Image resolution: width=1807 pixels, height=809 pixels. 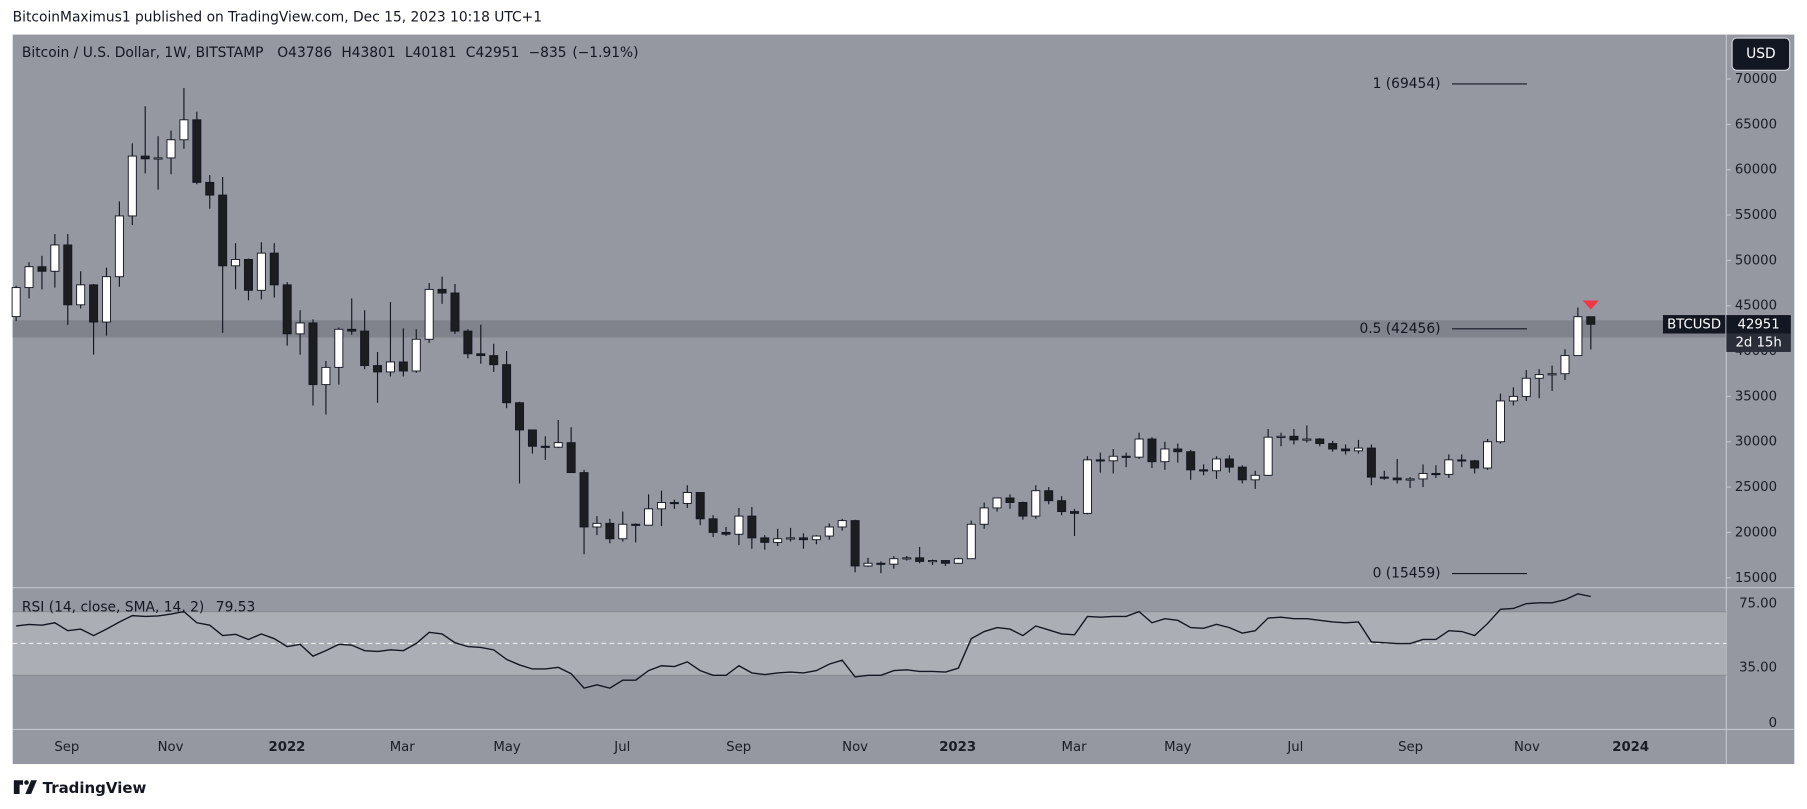 I want to click on y-tick-label: 20000, so click(x=1756, y=532).